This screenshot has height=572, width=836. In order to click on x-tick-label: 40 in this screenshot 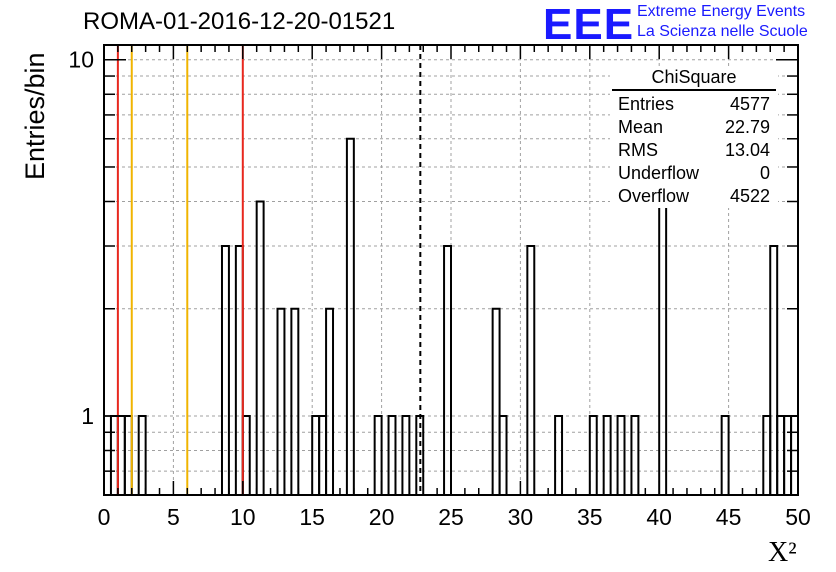, I will do `click(659, 517)`.